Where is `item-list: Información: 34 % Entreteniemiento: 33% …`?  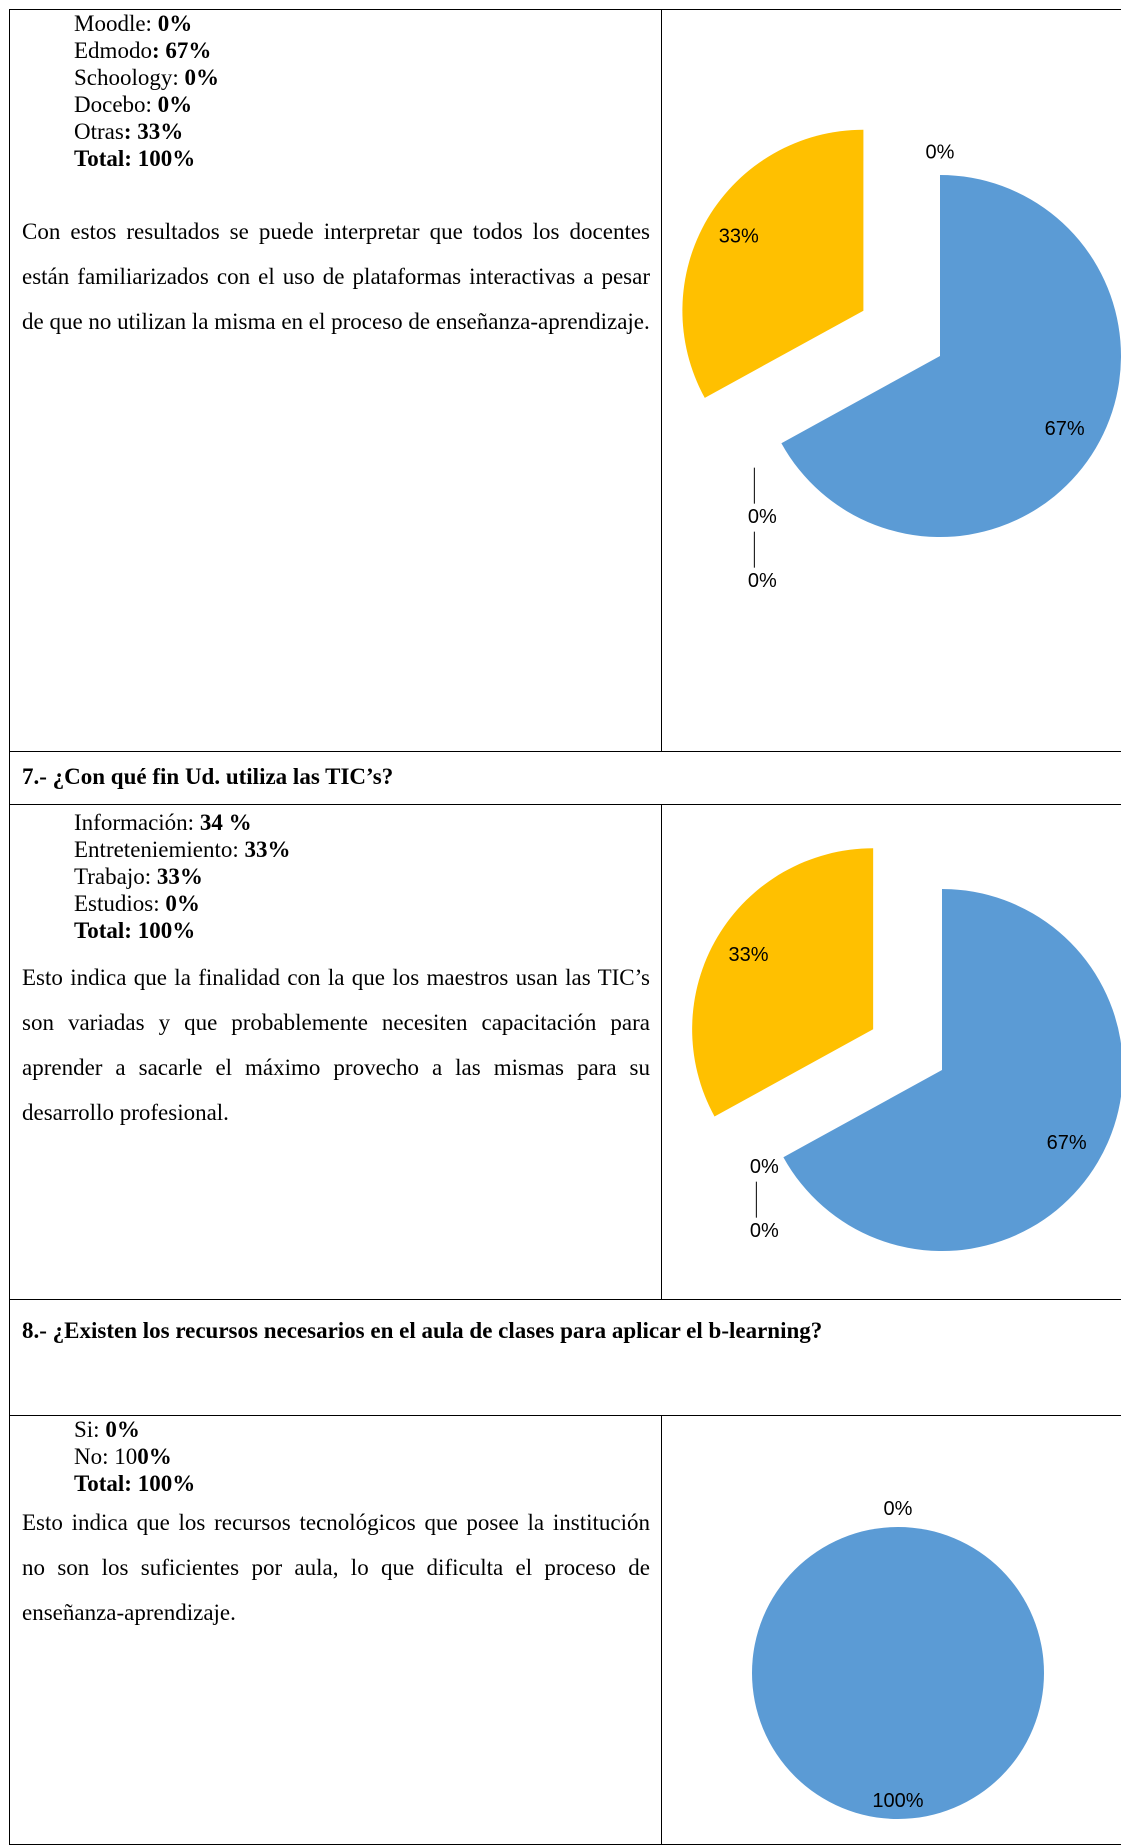 item-list: Información: 34 % Entreteniemiento: 33% … is located at coordinates (182, 876).